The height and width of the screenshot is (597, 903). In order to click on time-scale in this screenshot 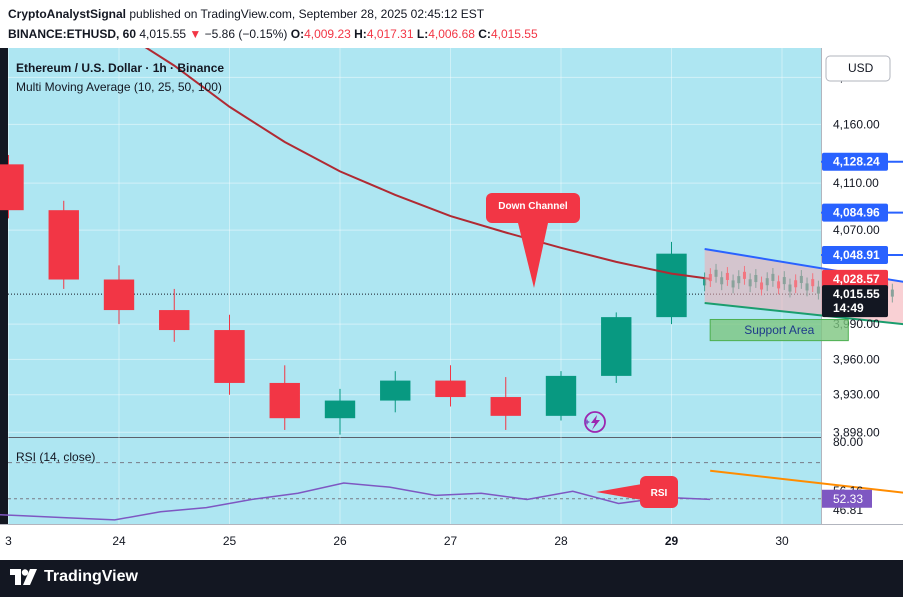, I will do `click(451, 542)`.